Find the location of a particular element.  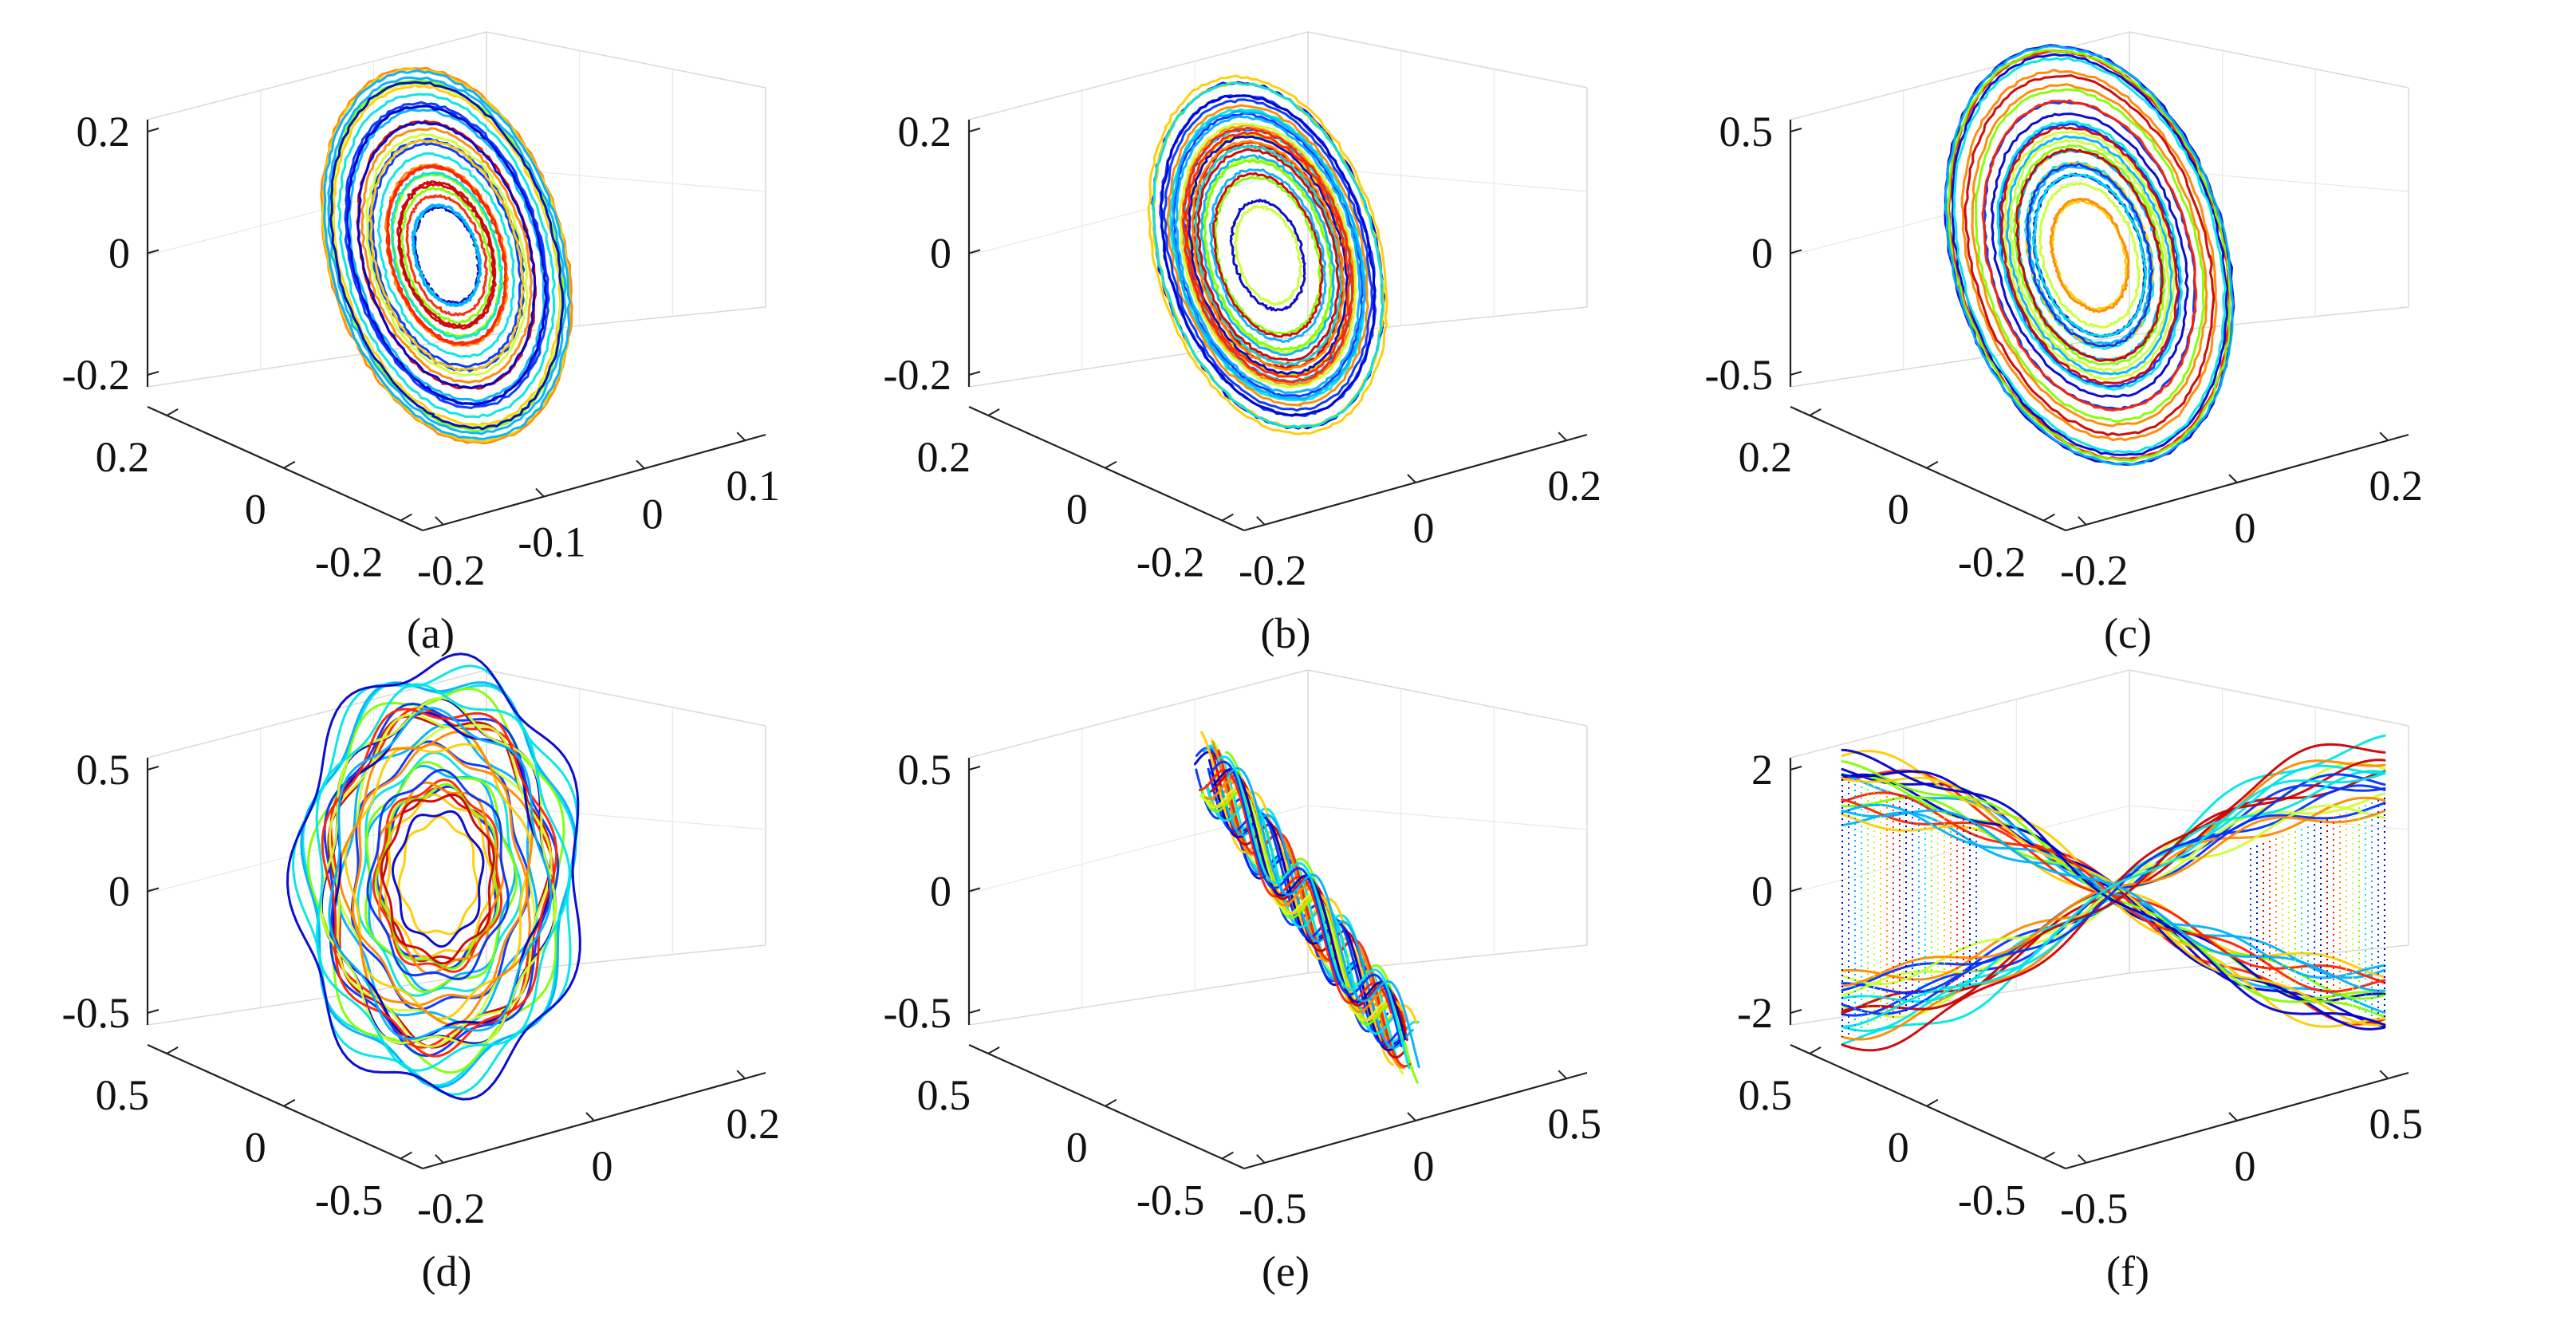

z-tick-label: -0.2 is located at coordinates (917, 375).